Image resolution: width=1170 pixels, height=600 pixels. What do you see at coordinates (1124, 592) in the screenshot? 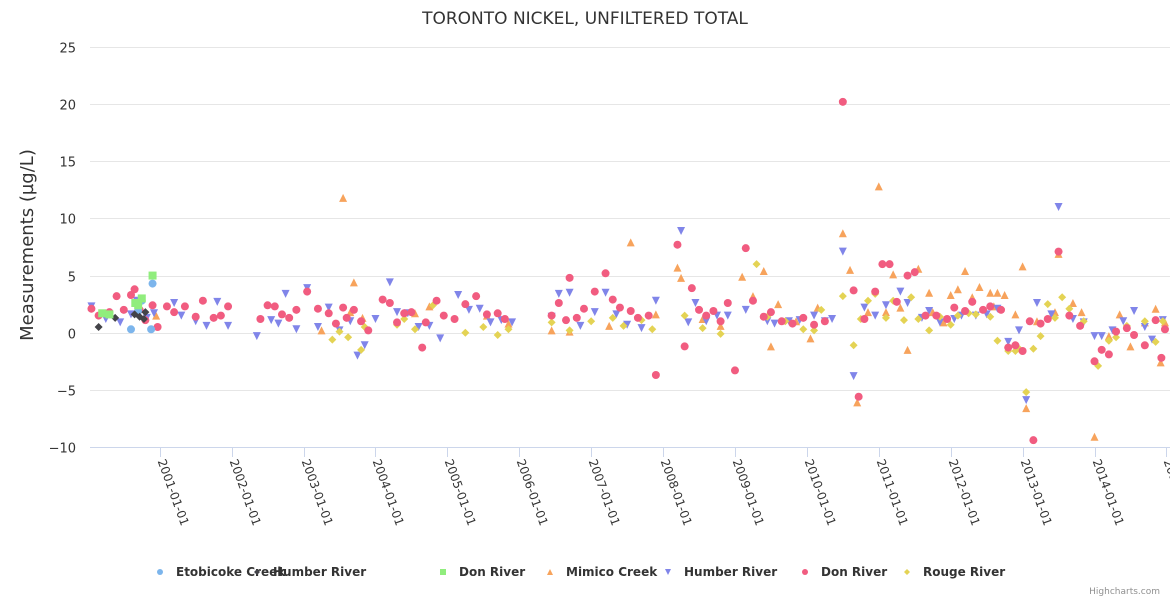
I see `credits-link: Highcharts.com` at bounding box center [1124, 592].